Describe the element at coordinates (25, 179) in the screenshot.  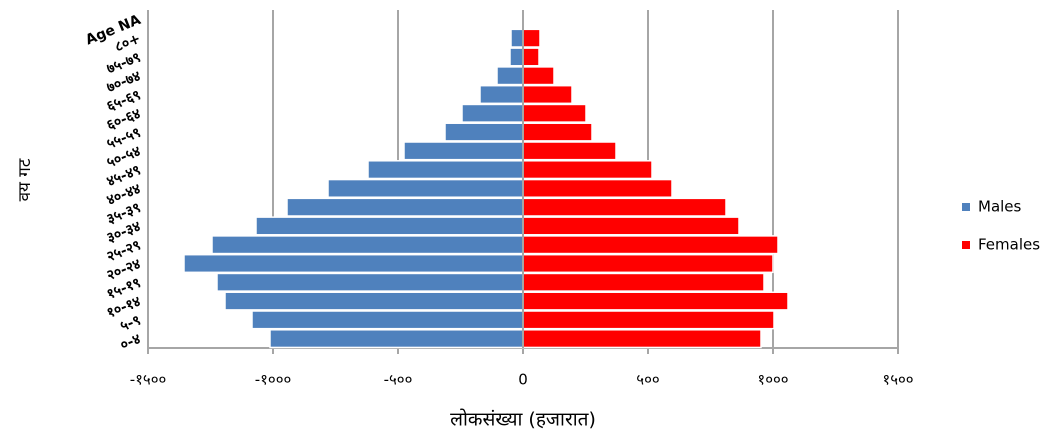
I see `y-axis-label: वय गट` at that location.